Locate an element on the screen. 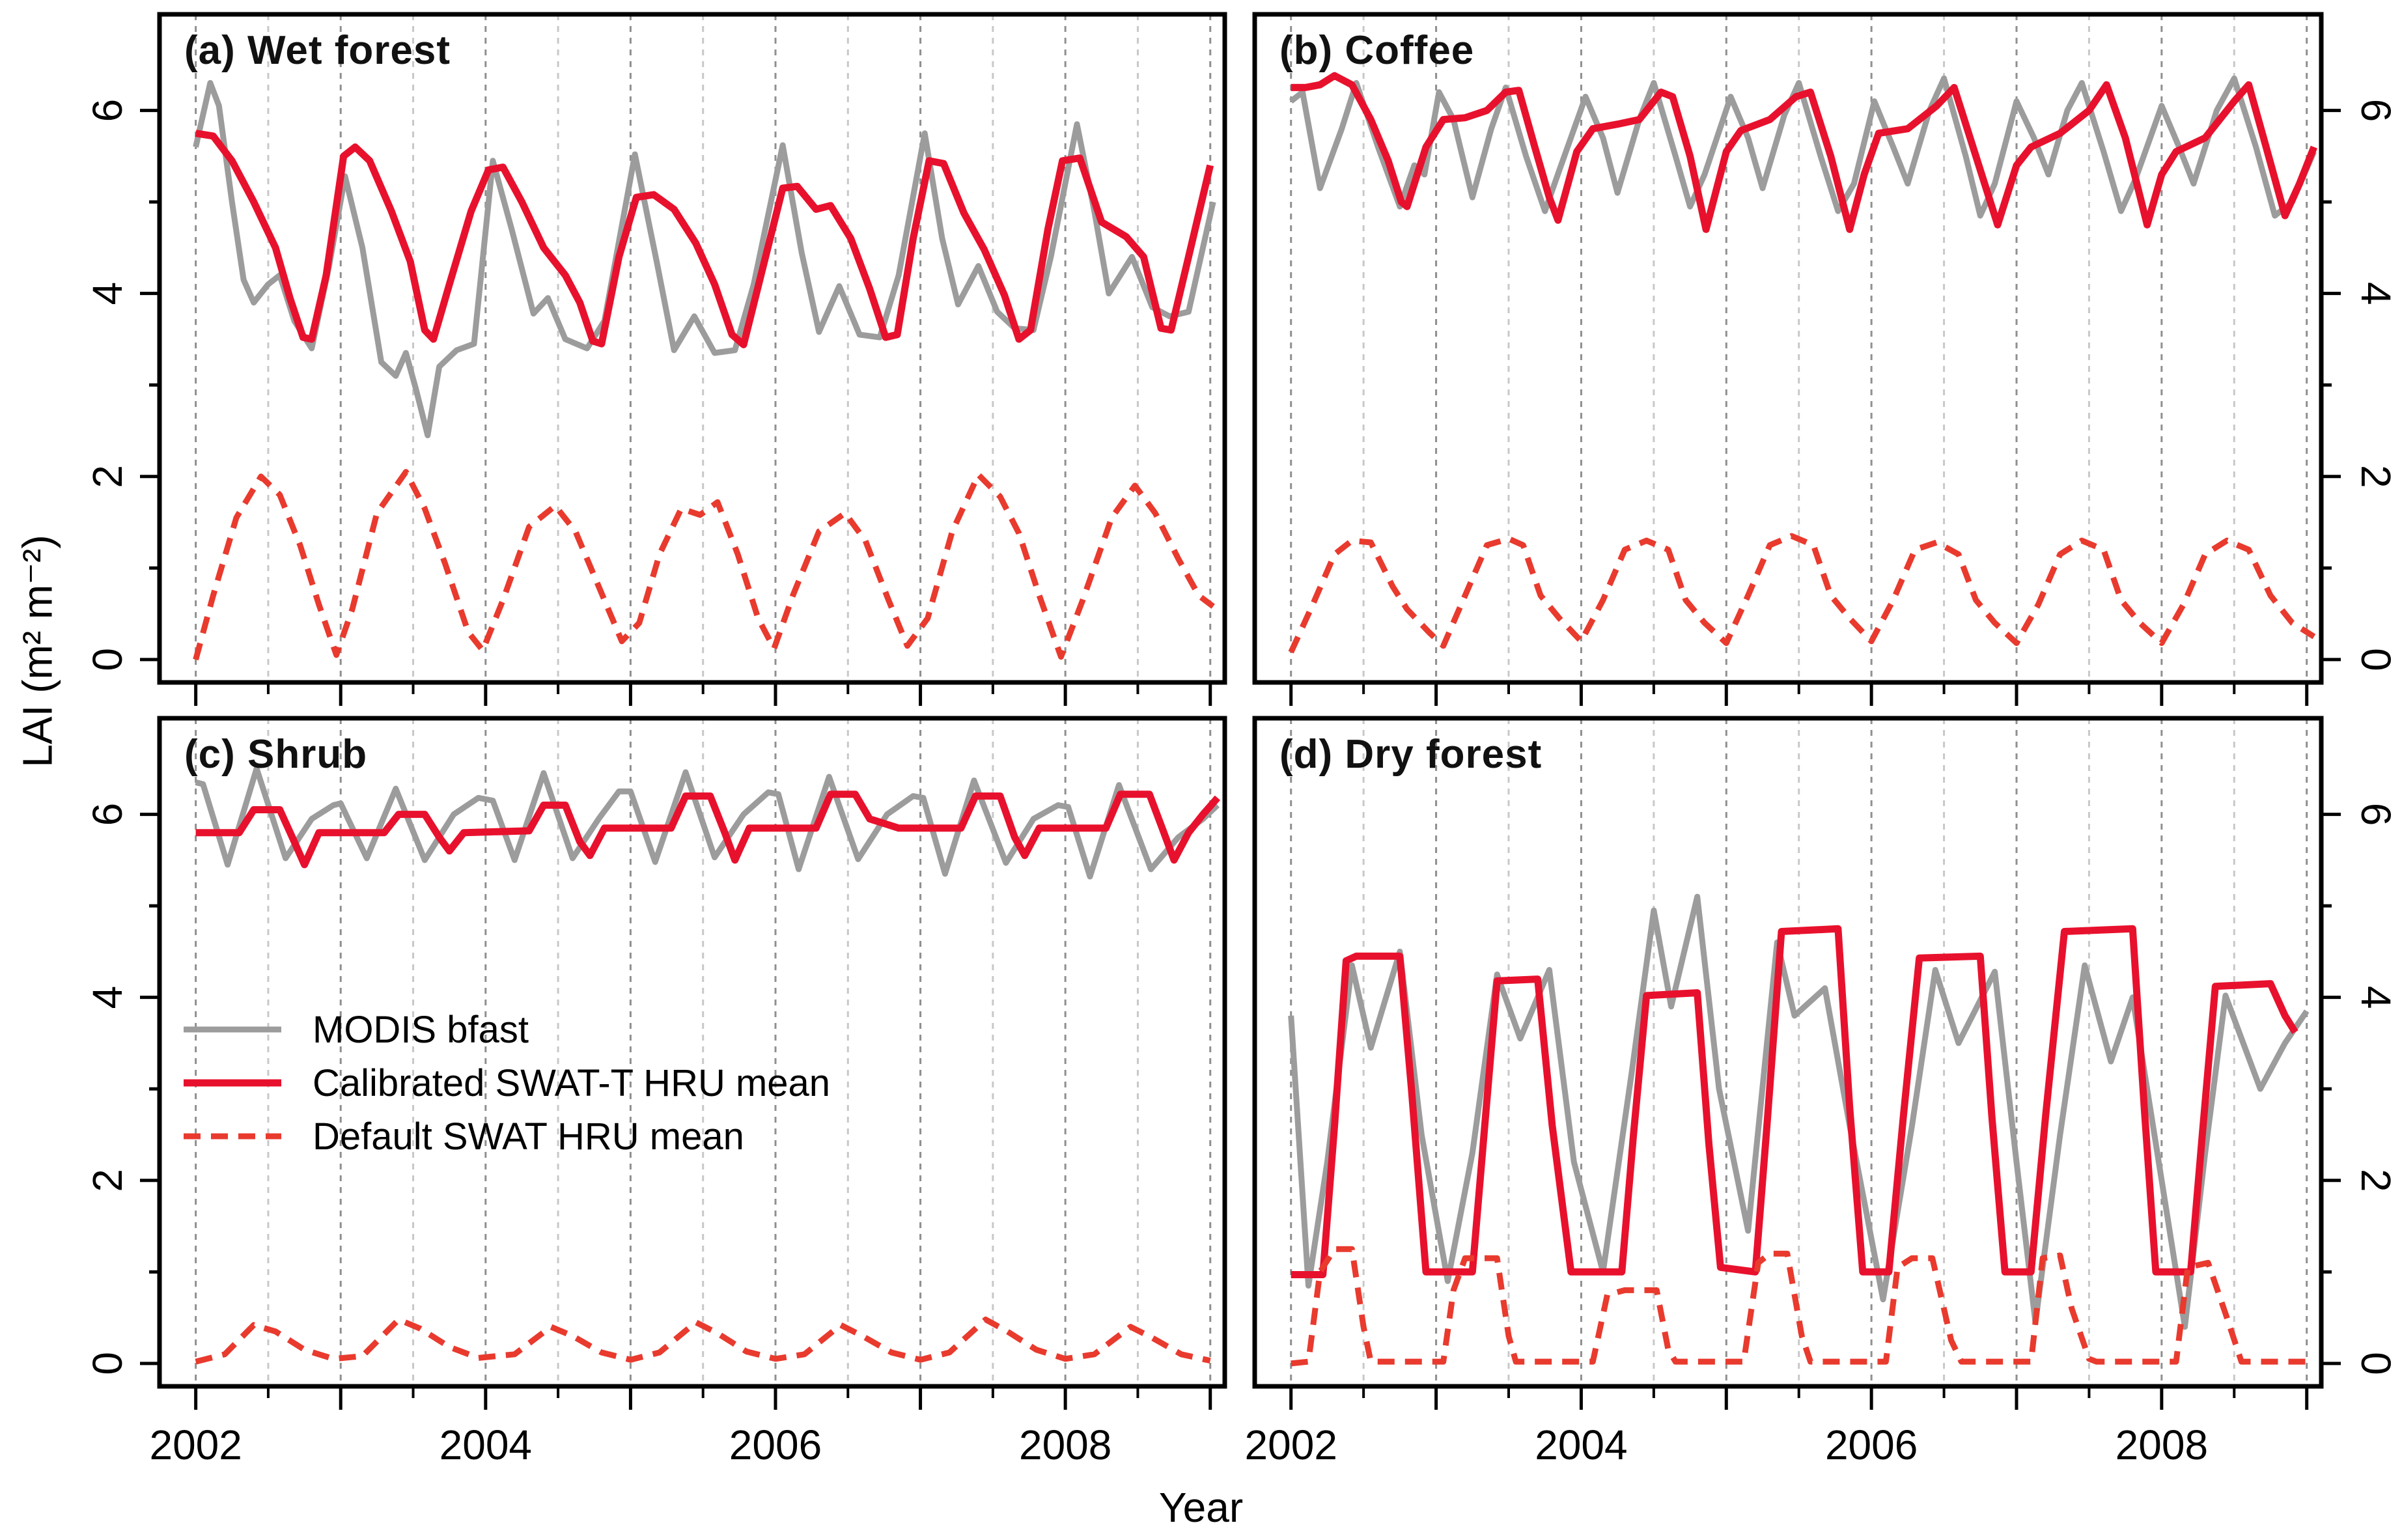  legend-item-calibrated-swat: Calibrated SWAT-T HRU mean is located at coordinates (507, 1083).